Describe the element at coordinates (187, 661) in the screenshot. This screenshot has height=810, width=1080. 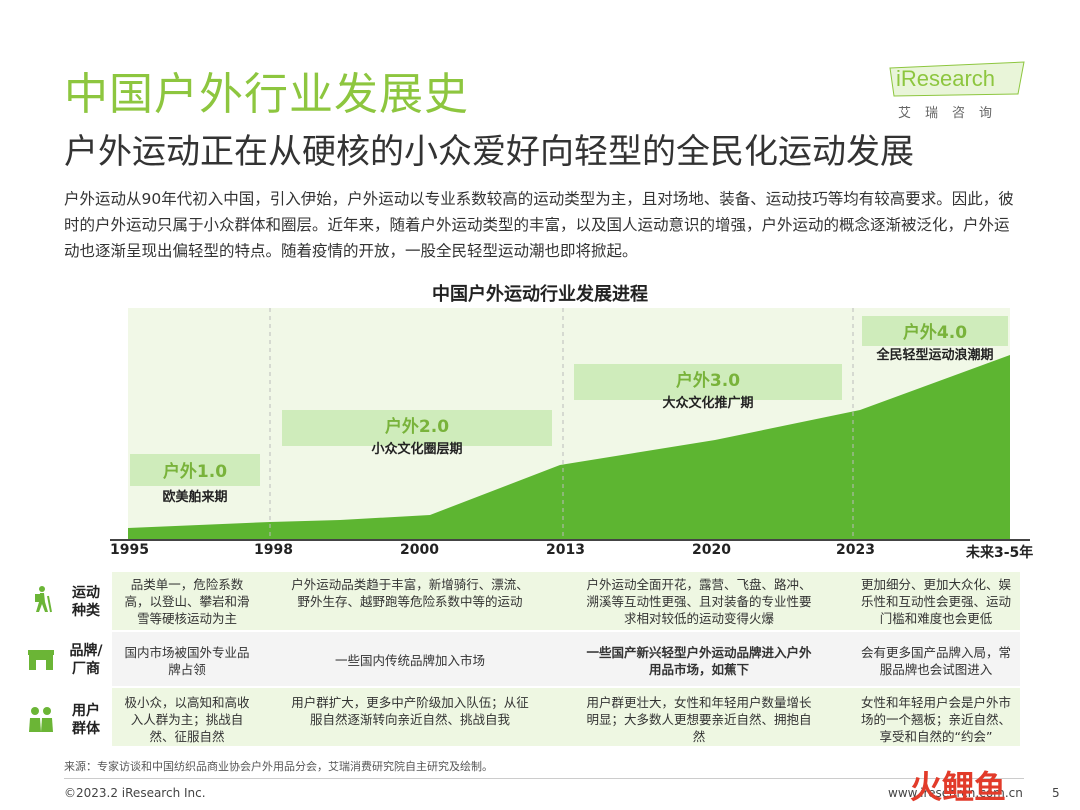
I see `cell-brand-1: 国内市场被国外专业品牌占领` at that location.